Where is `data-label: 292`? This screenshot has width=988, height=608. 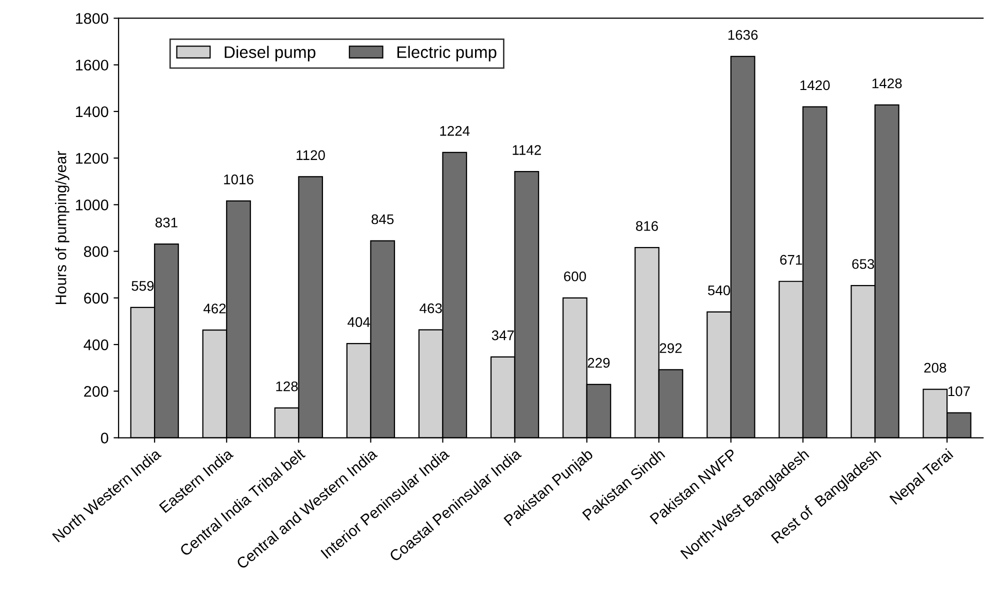
data-label: 292 is located at coordinates (671, 348).